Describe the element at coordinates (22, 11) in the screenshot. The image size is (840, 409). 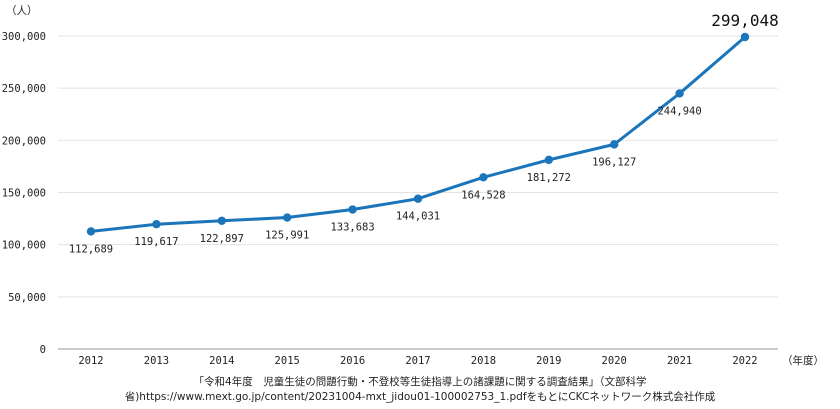
I see `y-unit-label: （人）` at that location.